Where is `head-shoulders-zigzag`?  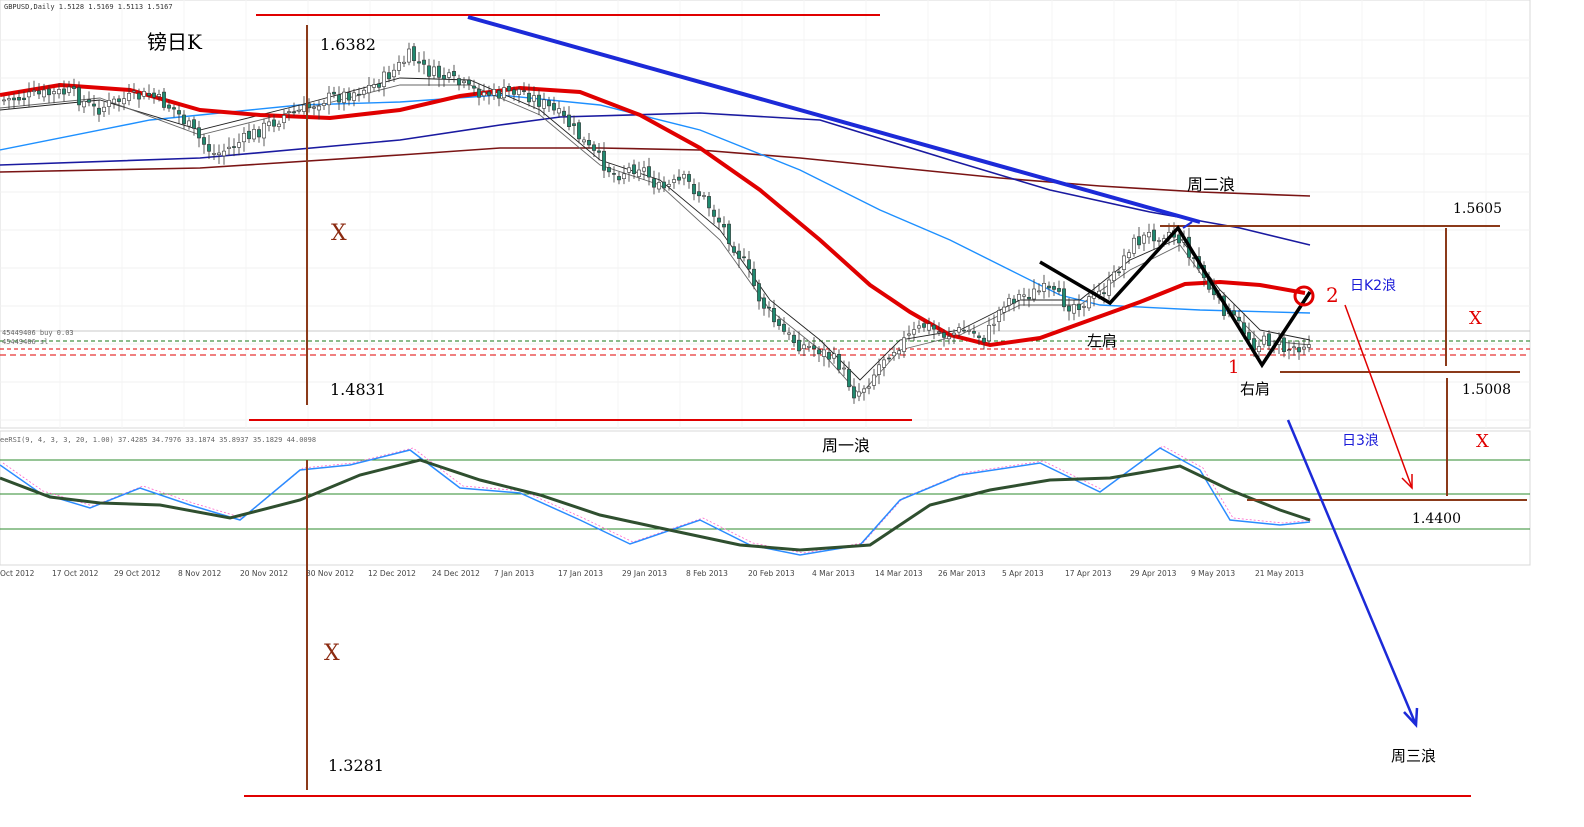 head-shoulders-zigzag is located at coordinates (1175, 297).